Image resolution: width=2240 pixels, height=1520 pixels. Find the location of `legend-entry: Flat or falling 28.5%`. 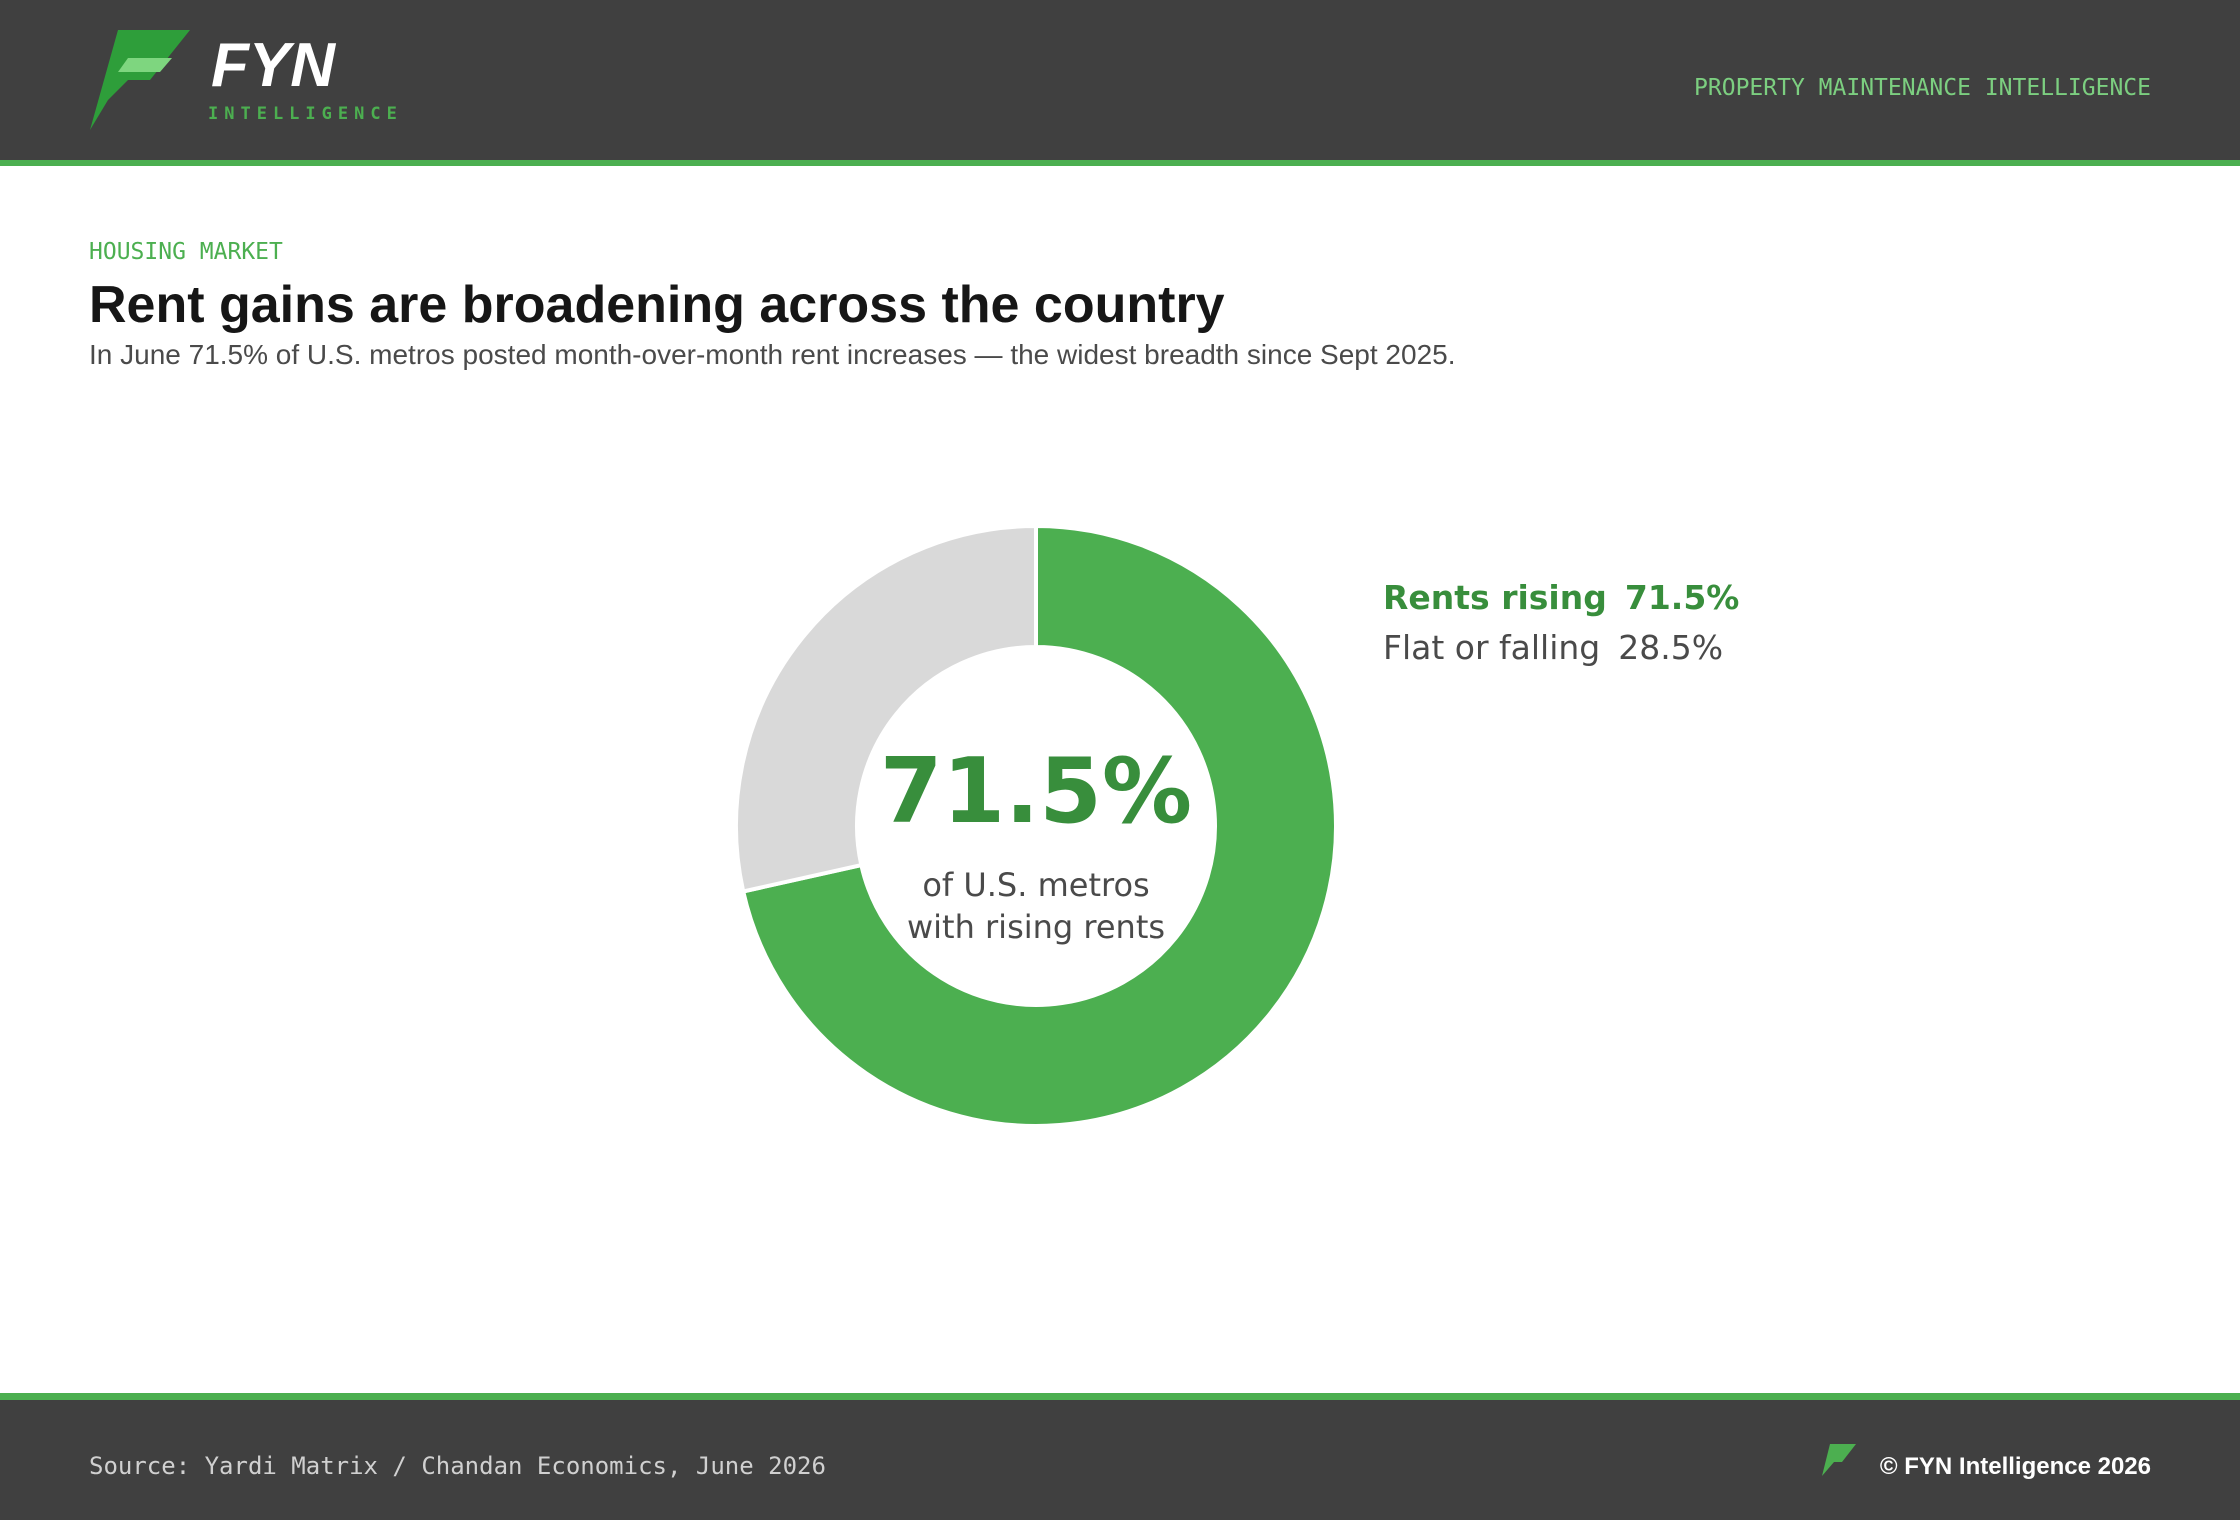

legend-entry: Flat or falling 28.5% is located at coordinates (1553, 647).